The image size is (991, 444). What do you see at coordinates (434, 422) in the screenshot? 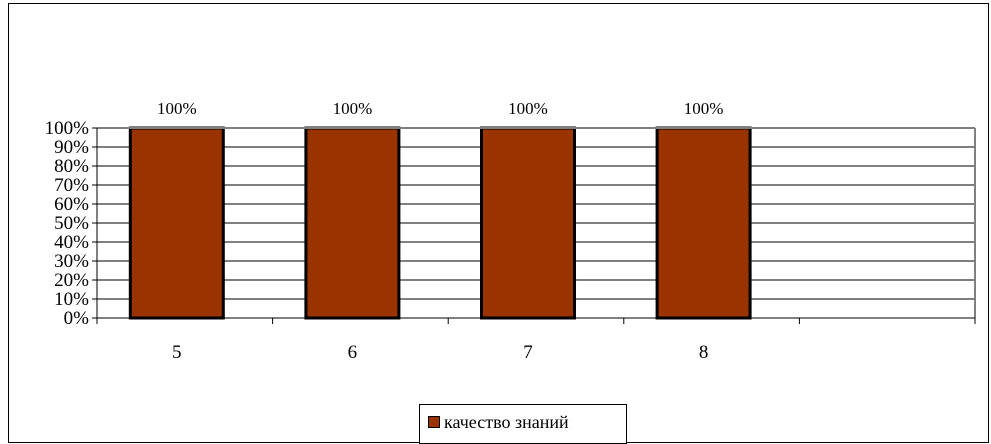
I see `legend-swatch` at bounding box center [434, 422].